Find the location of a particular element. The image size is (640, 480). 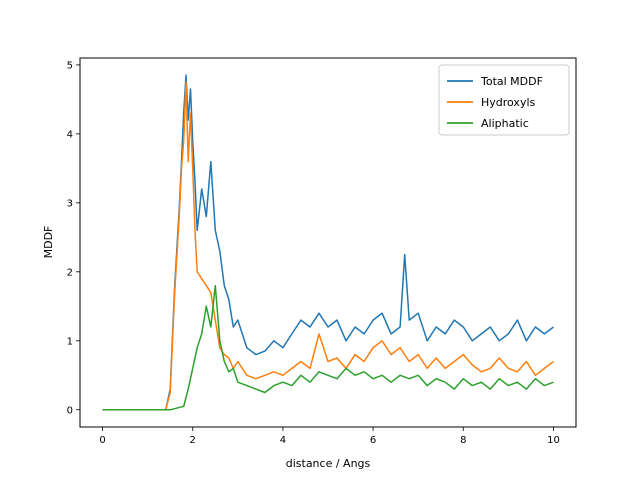

x-tick-label: 4 is located at coordinates (283, 440).